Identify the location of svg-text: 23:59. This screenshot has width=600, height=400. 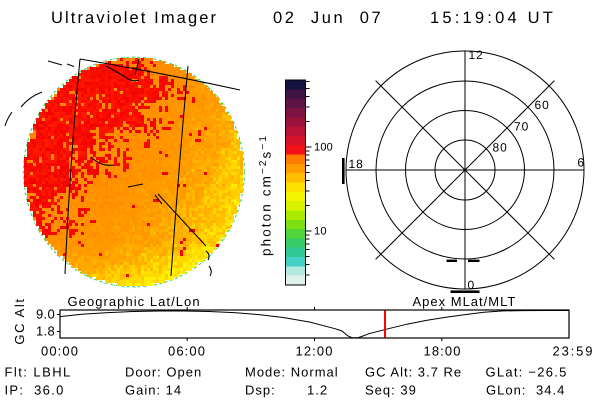
(574, 351).